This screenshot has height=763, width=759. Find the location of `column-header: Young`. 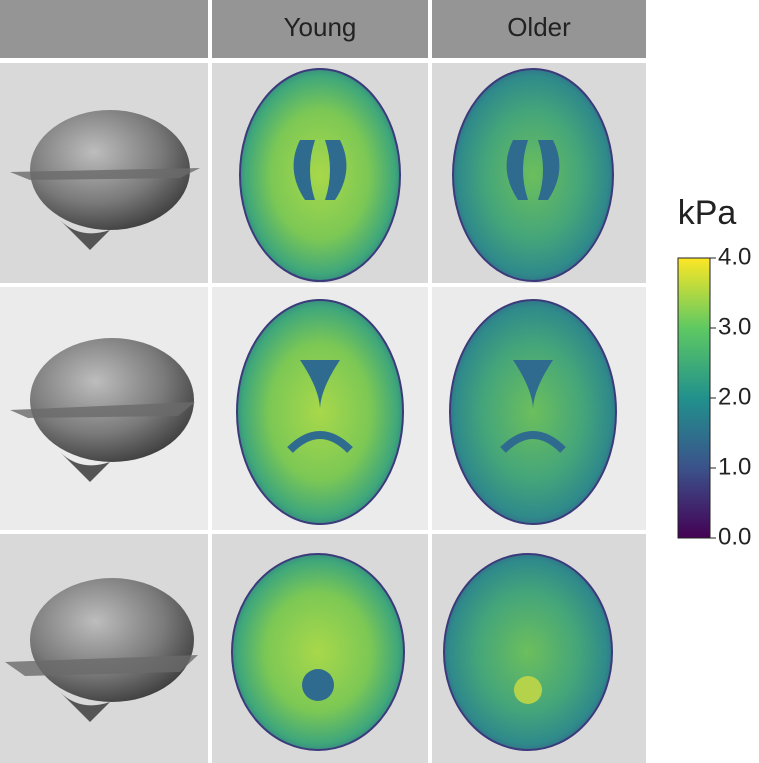

column-header: Young is located at coordinates (320, 27).